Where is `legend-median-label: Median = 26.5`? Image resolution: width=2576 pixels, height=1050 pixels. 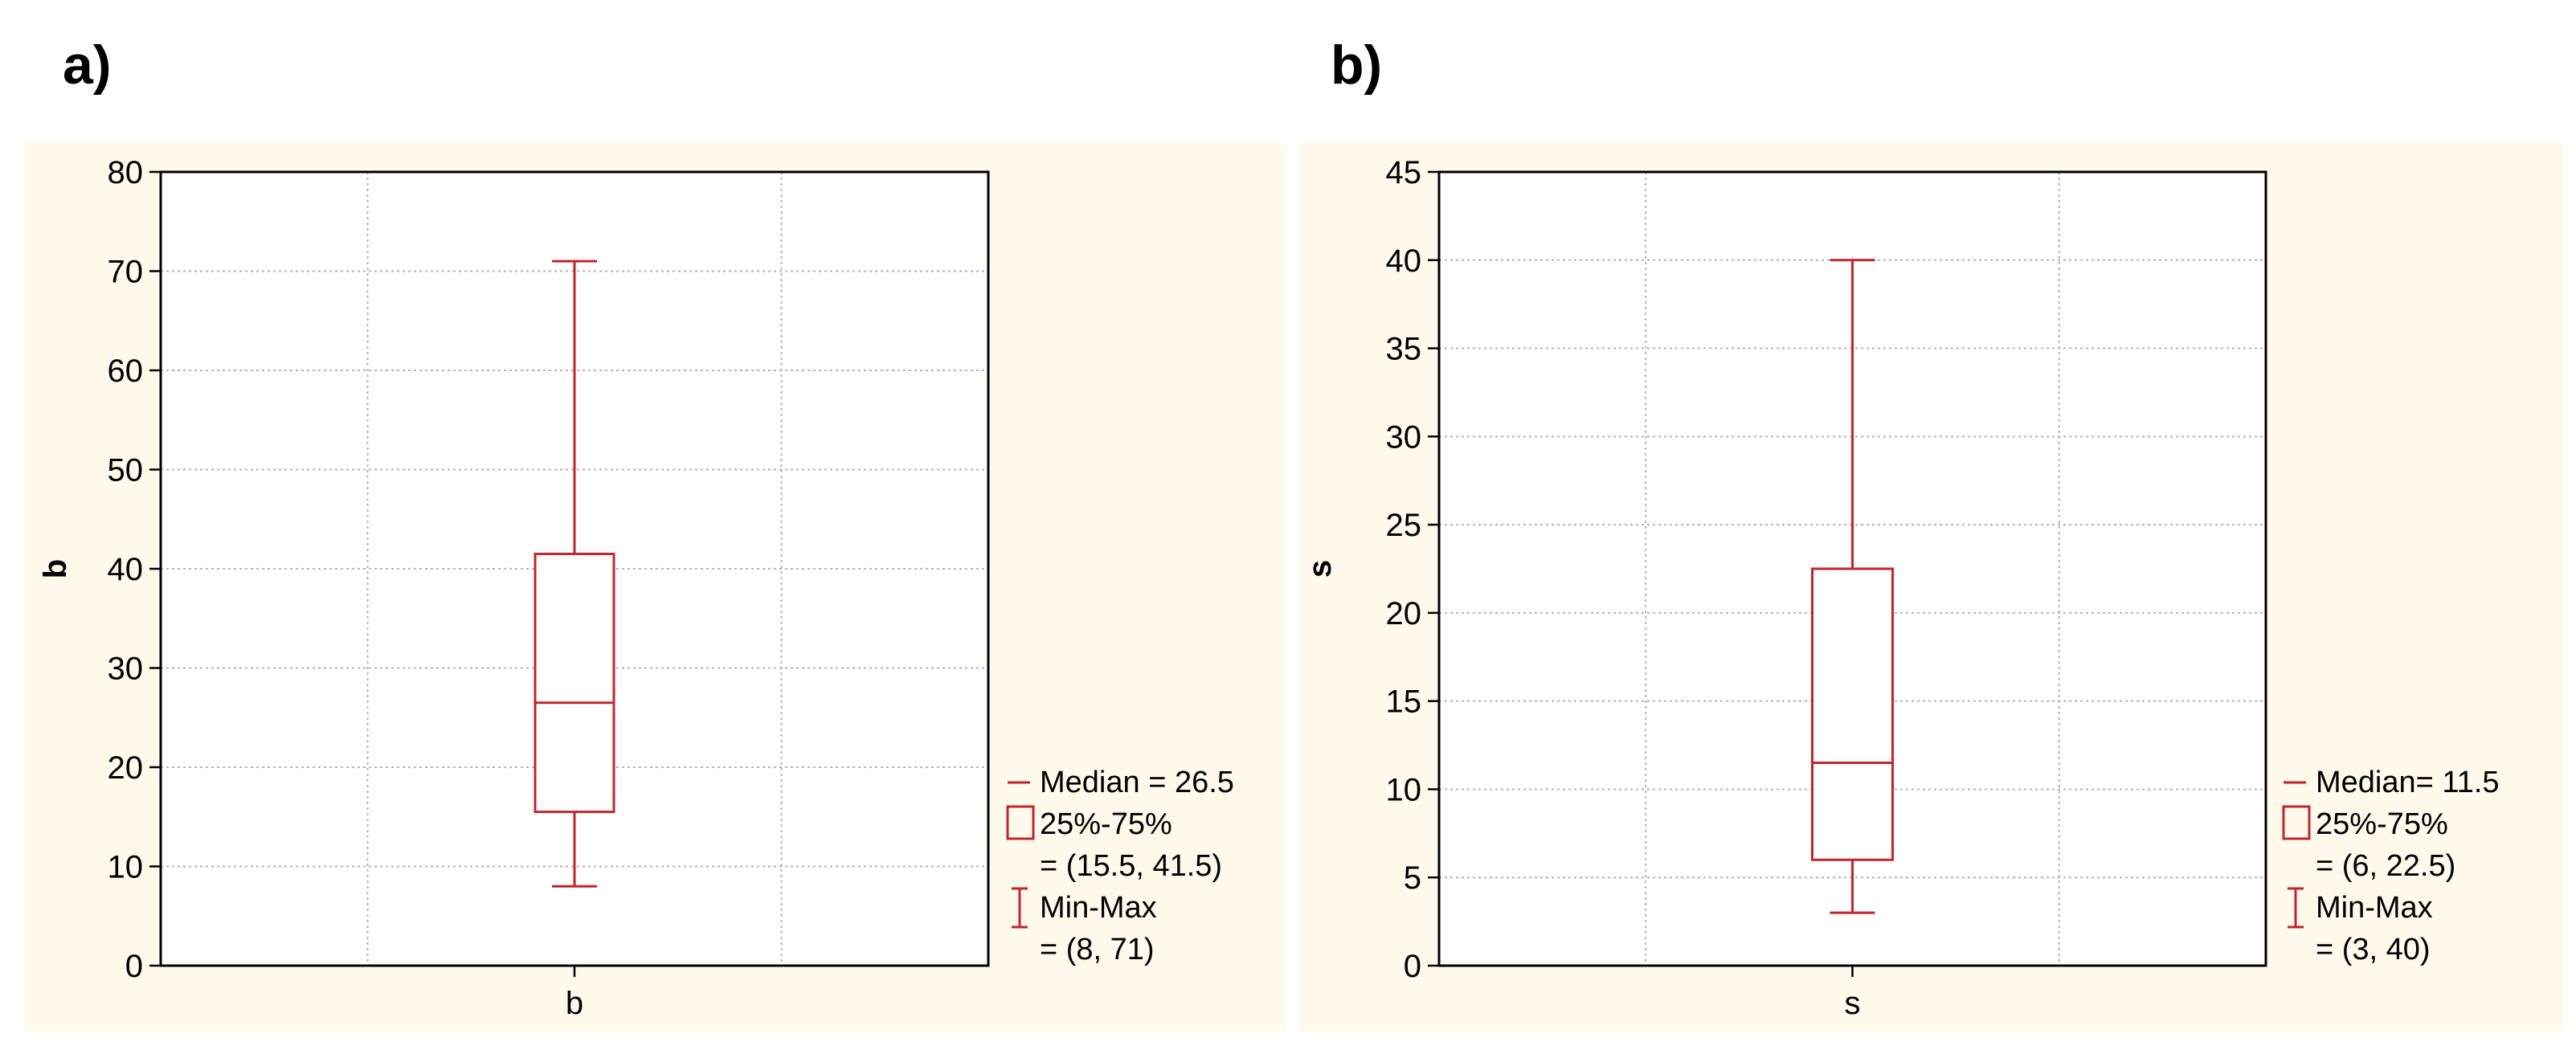
legend-median-label: Median = 26.5 is located at coordinates (1137, 782).